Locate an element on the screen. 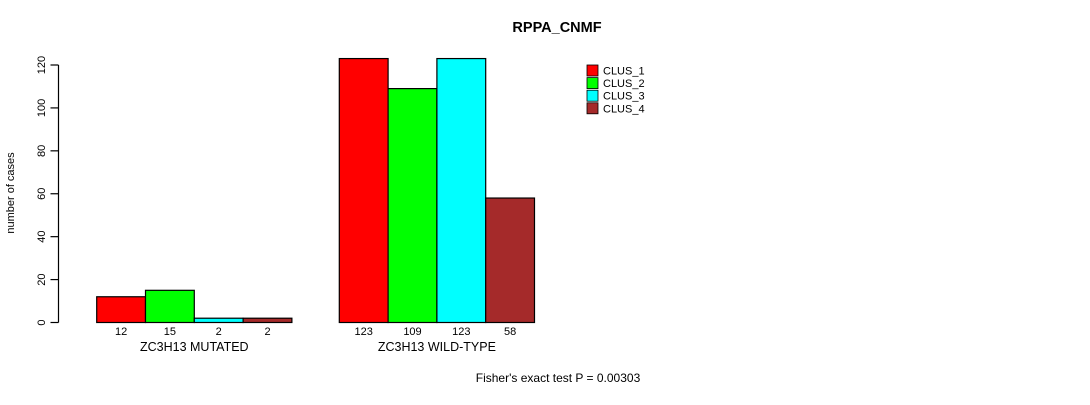  bar-CLUS_1-group1 is located at coordinates (363, 190).